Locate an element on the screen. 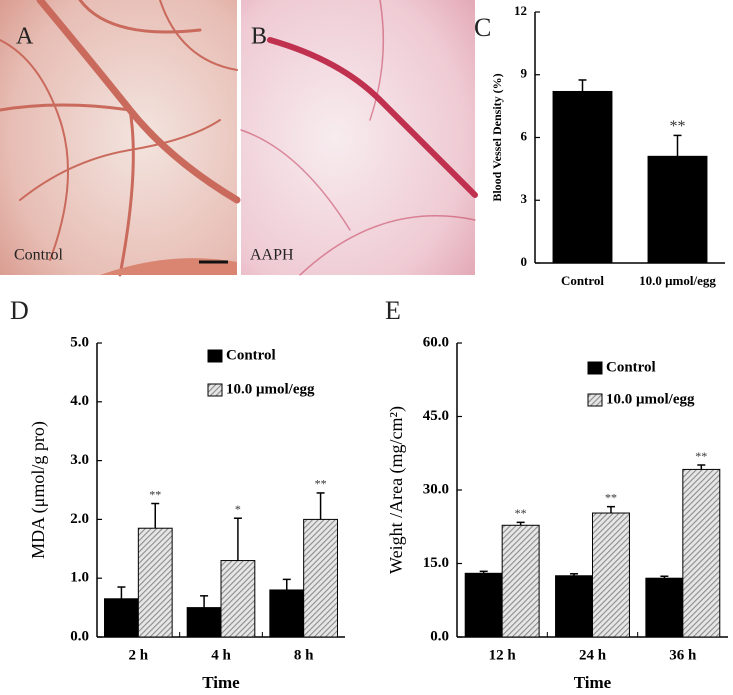 The image size is (733, 695). y-tick-label: 60.0 is located at coordinates (436, 342).